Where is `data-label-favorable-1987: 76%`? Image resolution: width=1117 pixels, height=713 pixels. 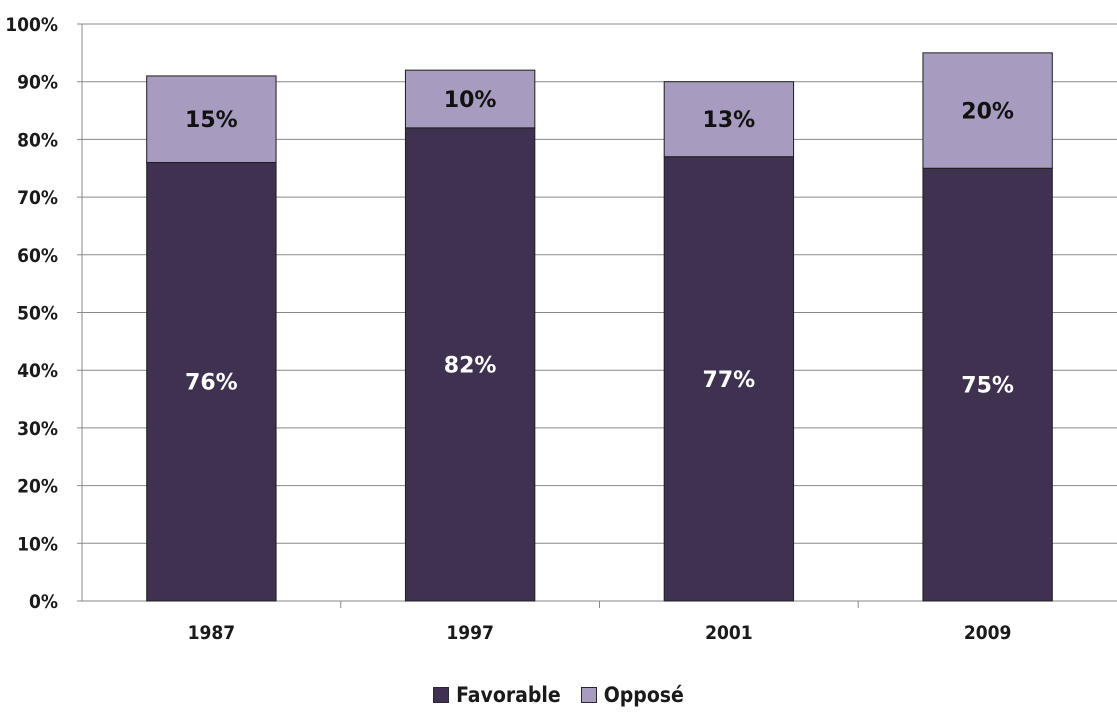
data-label-favorable-1987: 76% is located at coordinates (211, 383).